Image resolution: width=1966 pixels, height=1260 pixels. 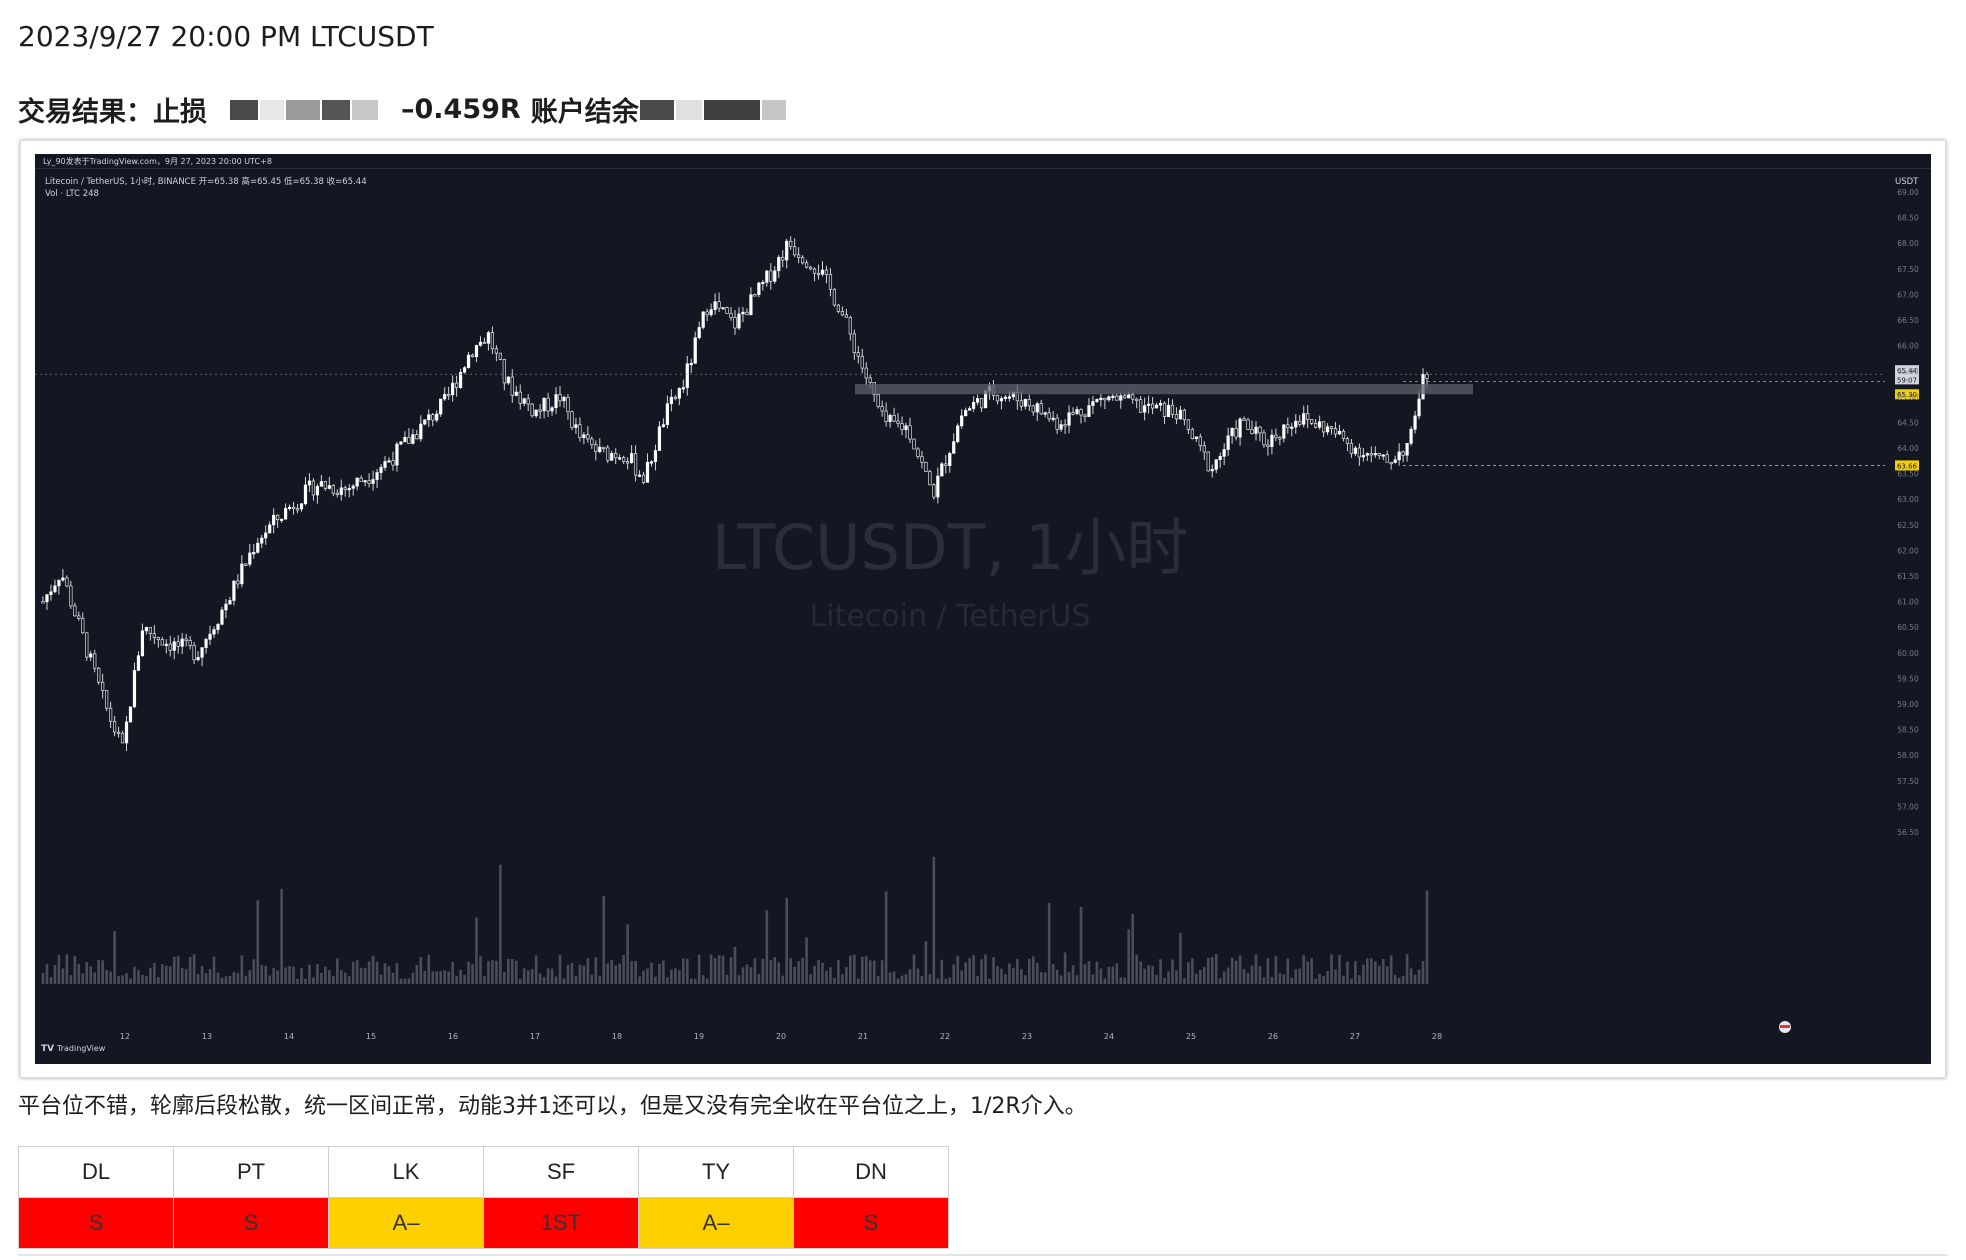 What do you see at coordinates (1908, 576) in the screenshot?
I see `price-tick: 61.50` at bounding box center [1908, 576].